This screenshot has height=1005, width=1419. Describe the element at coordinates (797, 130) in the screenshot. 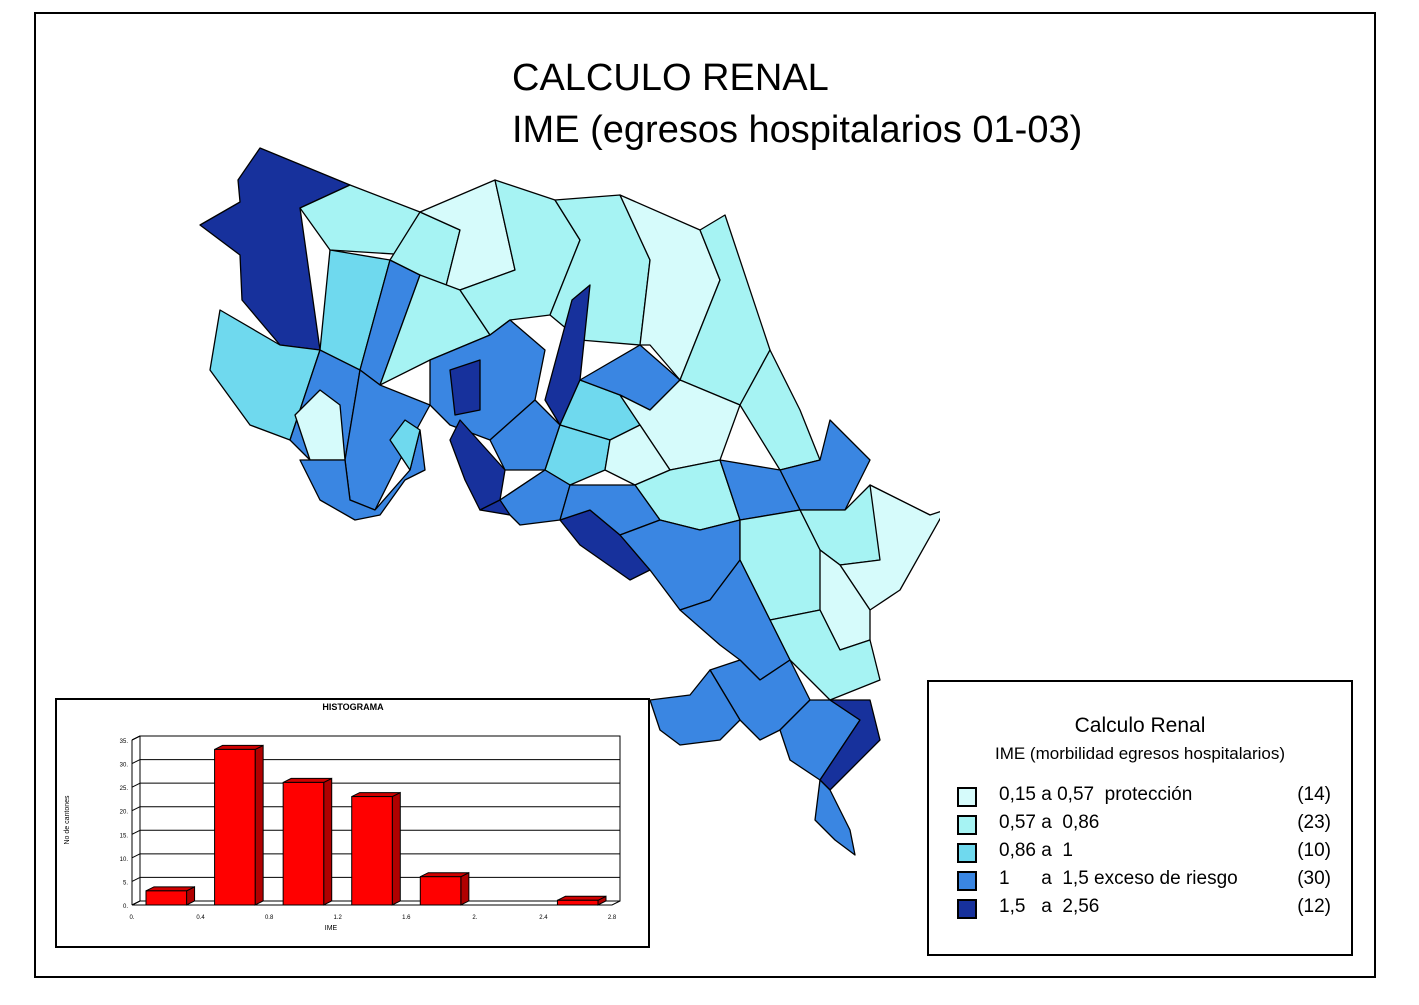

I see `title-line-2: IME (egresos hospitalarios 01-03)` at that location.